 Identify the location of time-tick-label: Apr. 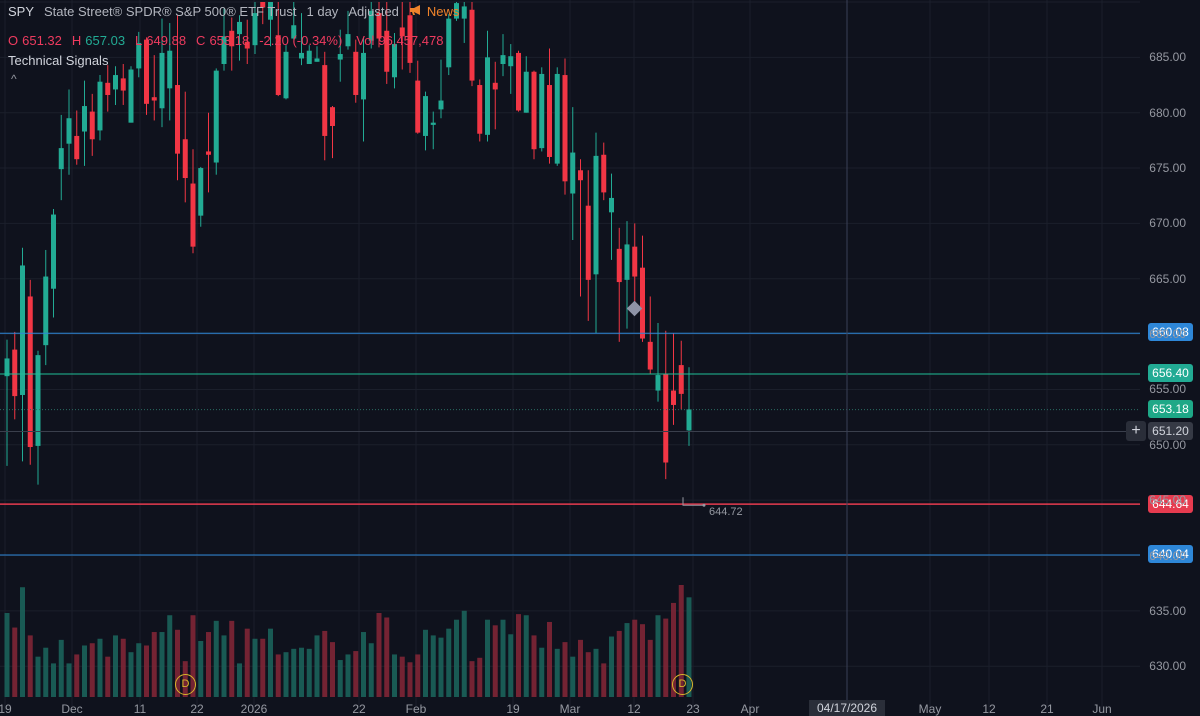
(750, 709).